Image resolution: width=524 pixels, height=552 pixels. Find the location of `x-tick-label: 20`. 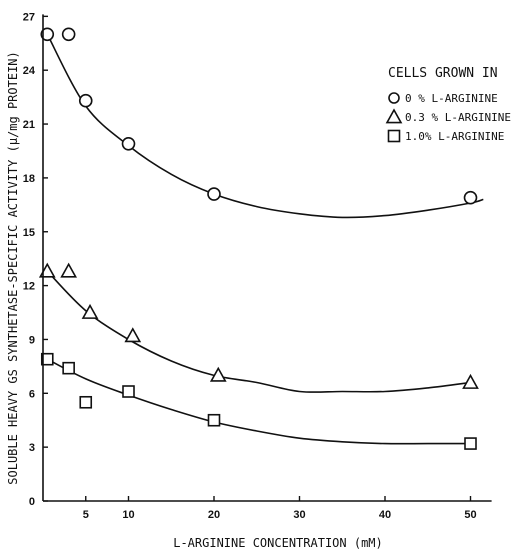

x-tick-label: 20 is located at coordinates (214, 515).